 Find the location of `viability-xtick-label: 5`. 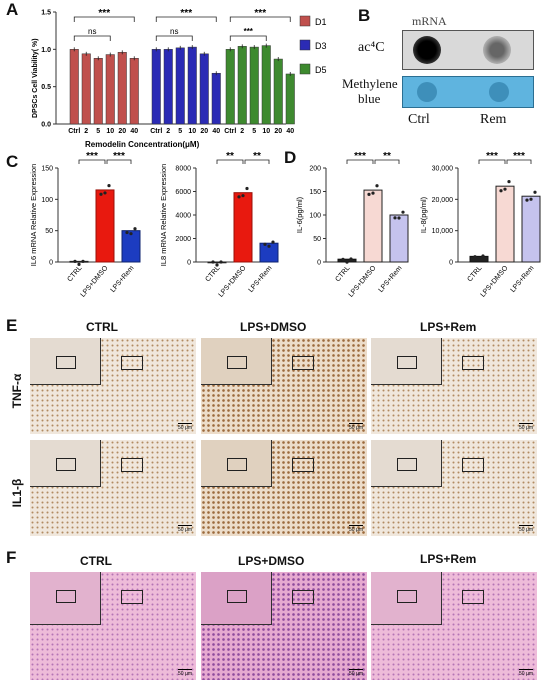

viability-xtick-label: 5 is located at coordinates (180, 131).